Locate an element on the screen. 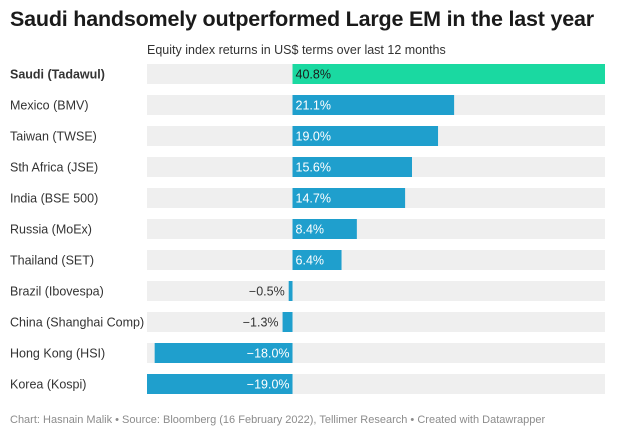  bar-china-shanghai-comp is located at coordinates (287, 322).